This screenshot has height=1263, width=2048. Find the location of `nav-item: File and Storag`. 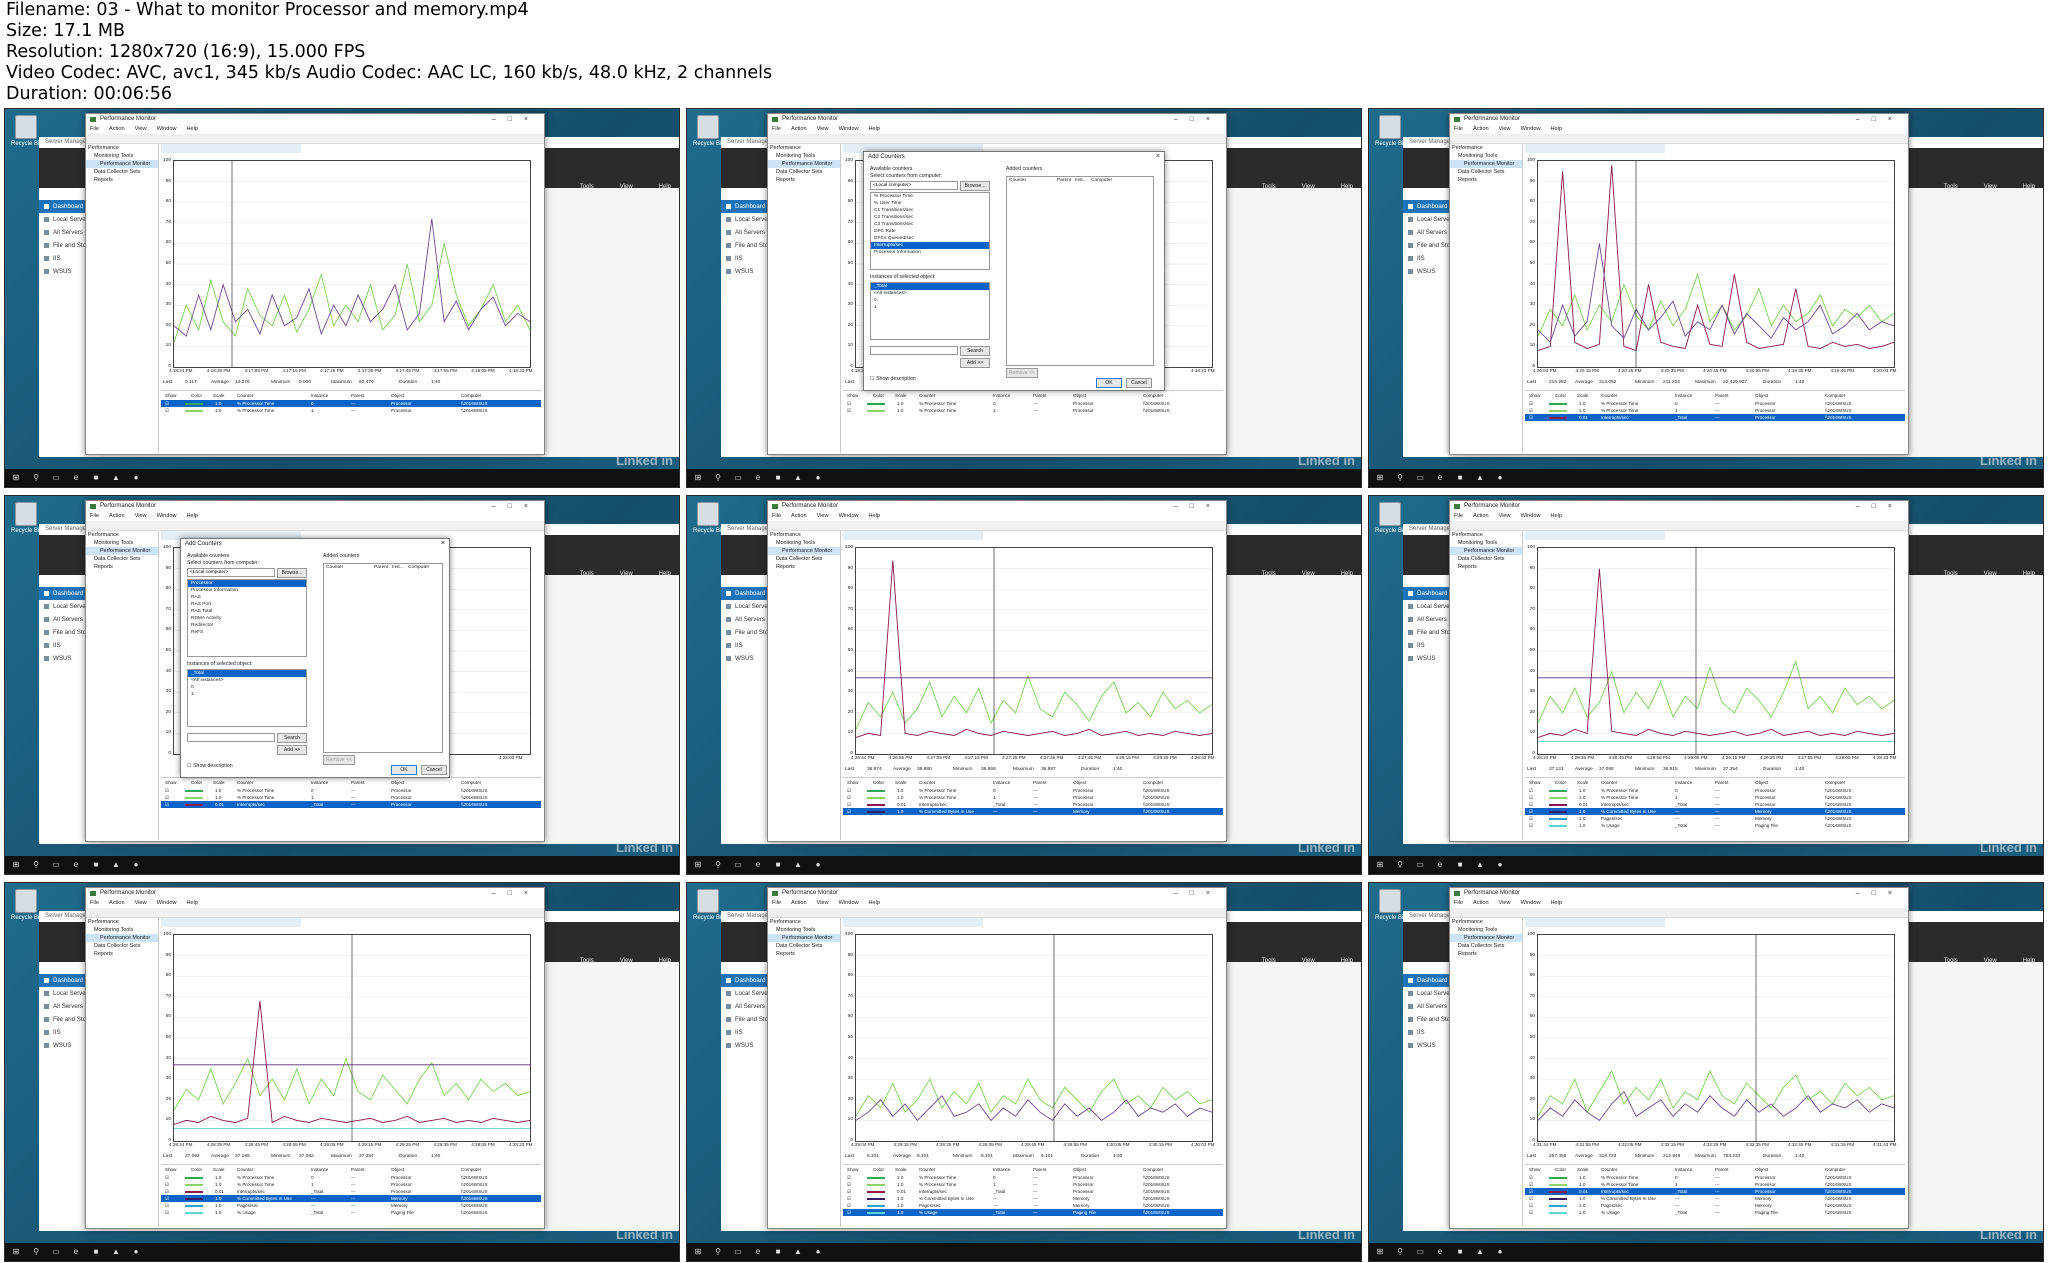

nav-item: File and Storag is located at coordinates (70, 1019).